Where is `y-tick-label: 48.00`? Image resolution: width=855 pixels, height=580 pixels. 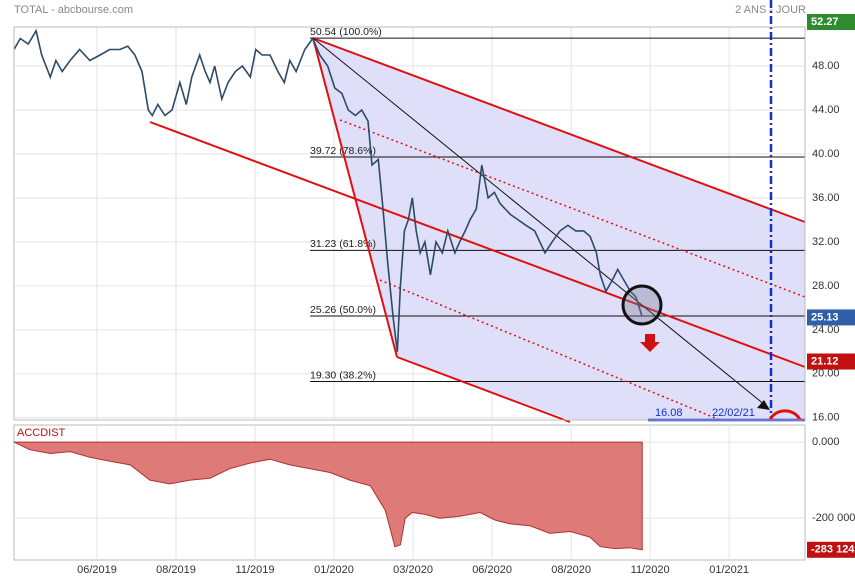
y-tick-label: 48.00 is located at coordinates (826, 66).